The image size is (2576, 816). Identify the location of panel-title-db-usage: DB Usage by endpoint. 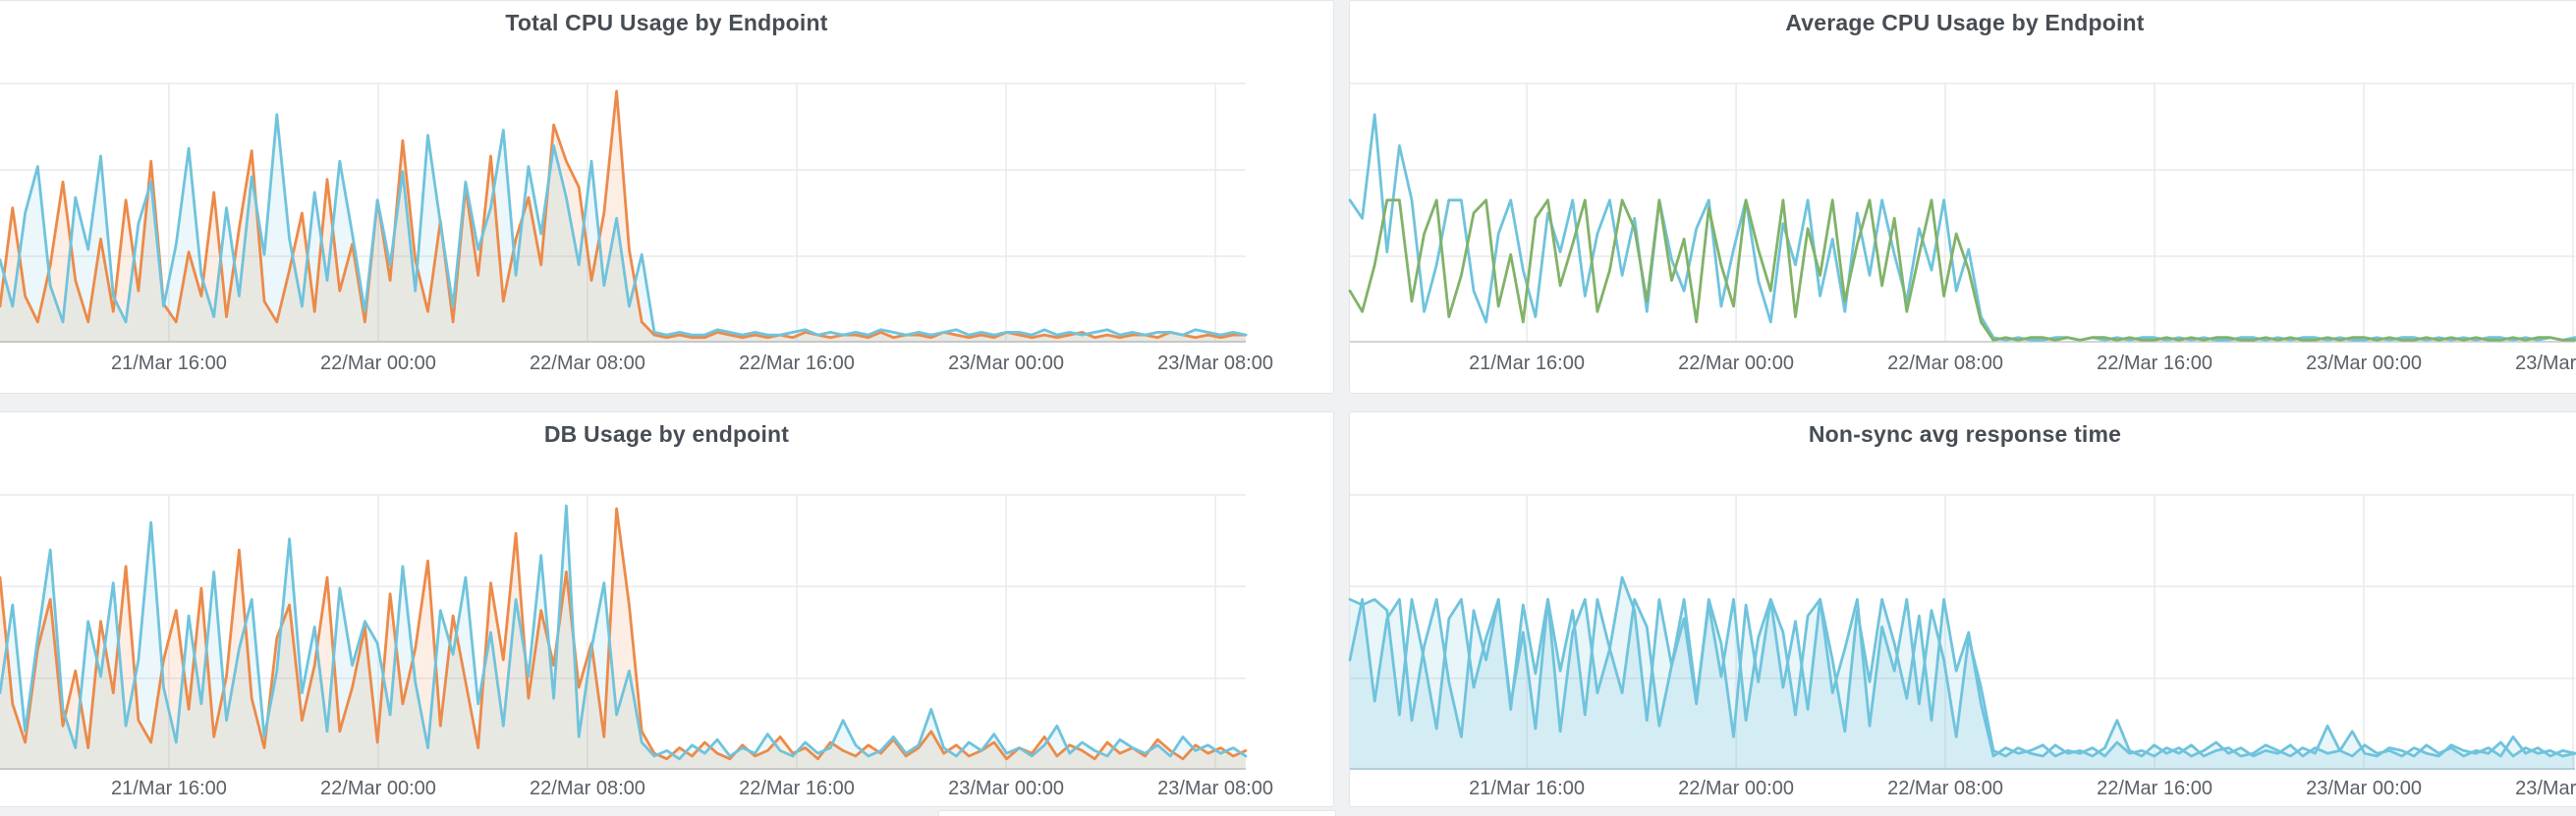
(666, 434).